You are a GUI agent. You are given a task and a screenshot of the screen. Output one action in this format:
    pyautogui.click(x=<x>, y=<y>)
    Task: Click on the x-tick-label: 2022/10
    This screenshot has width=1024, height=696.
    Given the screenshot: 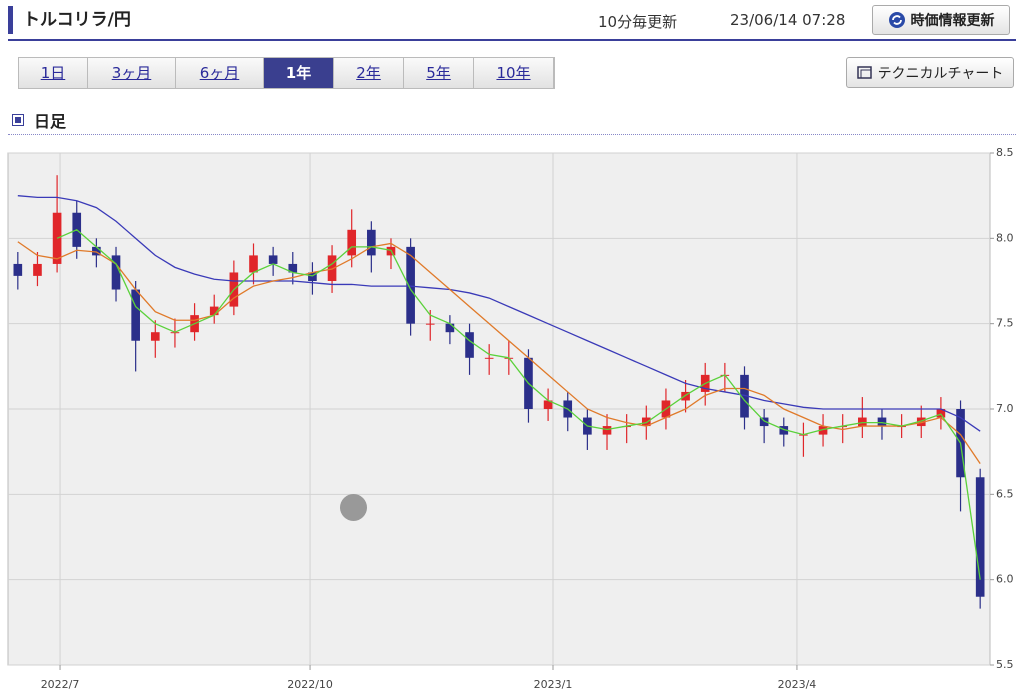 What is the action you would take?
    pyautogui.click(x=310, y=684)
    